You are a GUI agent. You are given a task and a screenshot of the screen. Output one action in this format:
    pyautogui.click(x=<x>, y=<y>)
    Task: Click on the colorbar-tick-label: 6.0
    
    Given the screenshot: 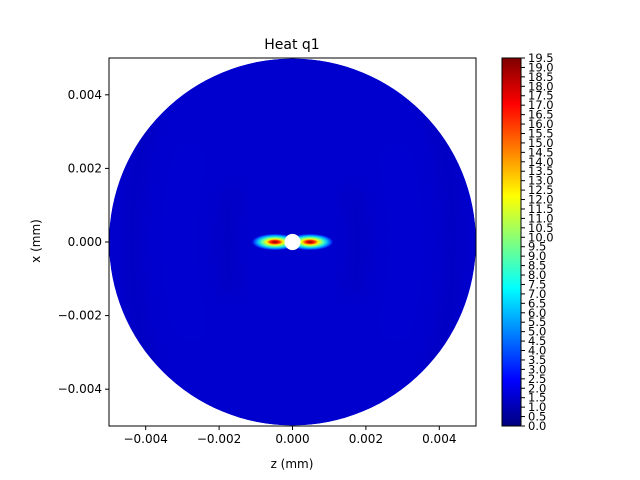 What is the action you would take?
    pyautogui.click(x=537, y=313)
    